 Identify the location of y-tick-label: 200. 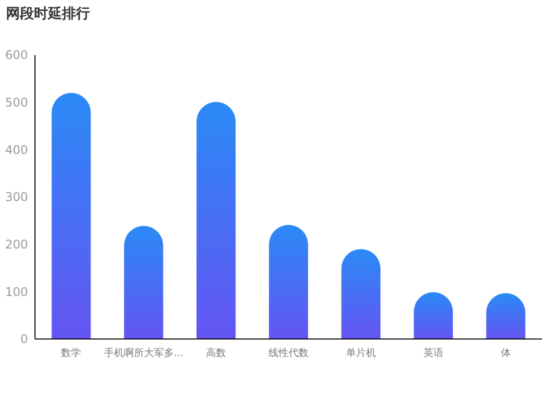
(16, 245).